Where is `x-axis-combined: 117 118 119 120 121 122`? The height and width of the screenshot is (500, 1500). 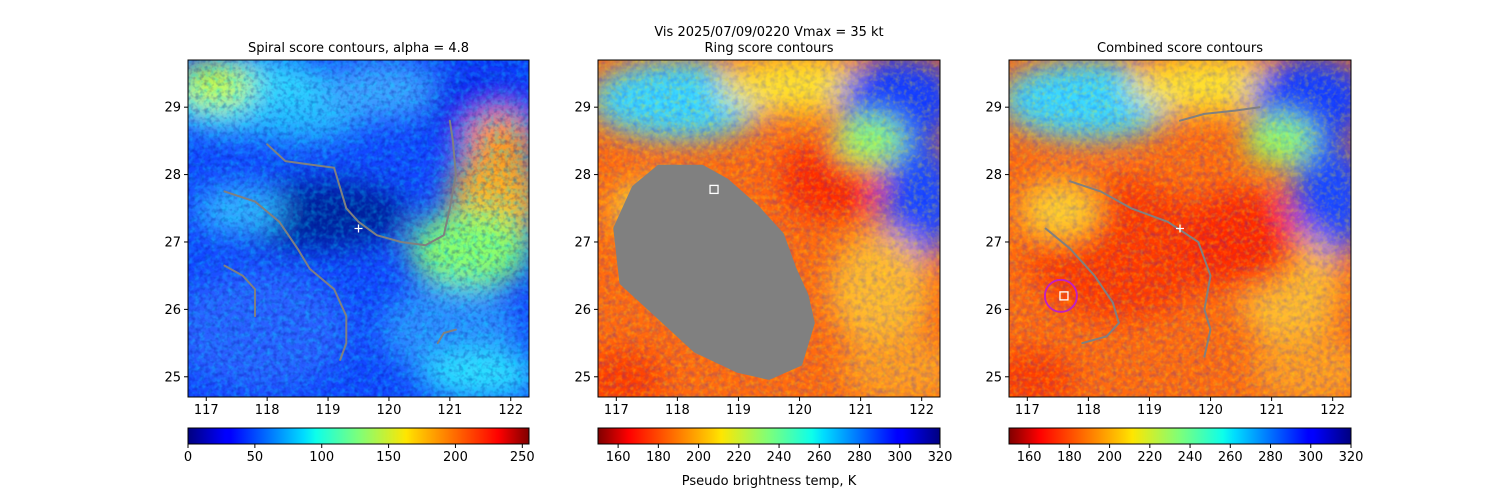
x-axis-combined: 117 118 119 120 121 122 is located at coordinates (1180, 407).